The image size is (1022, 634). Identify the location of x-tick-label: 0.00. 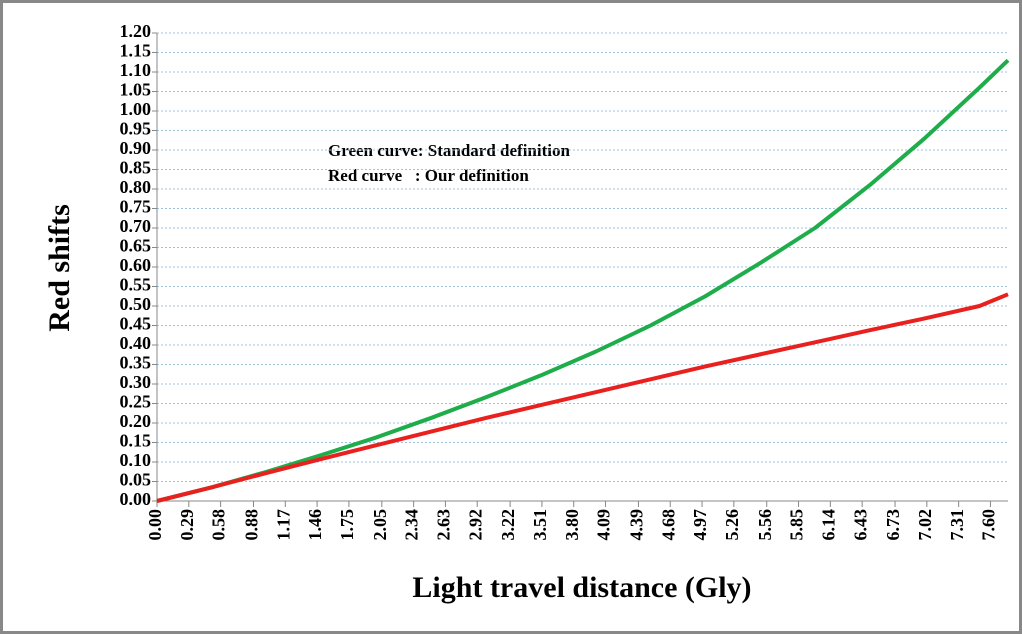
(155, 525).